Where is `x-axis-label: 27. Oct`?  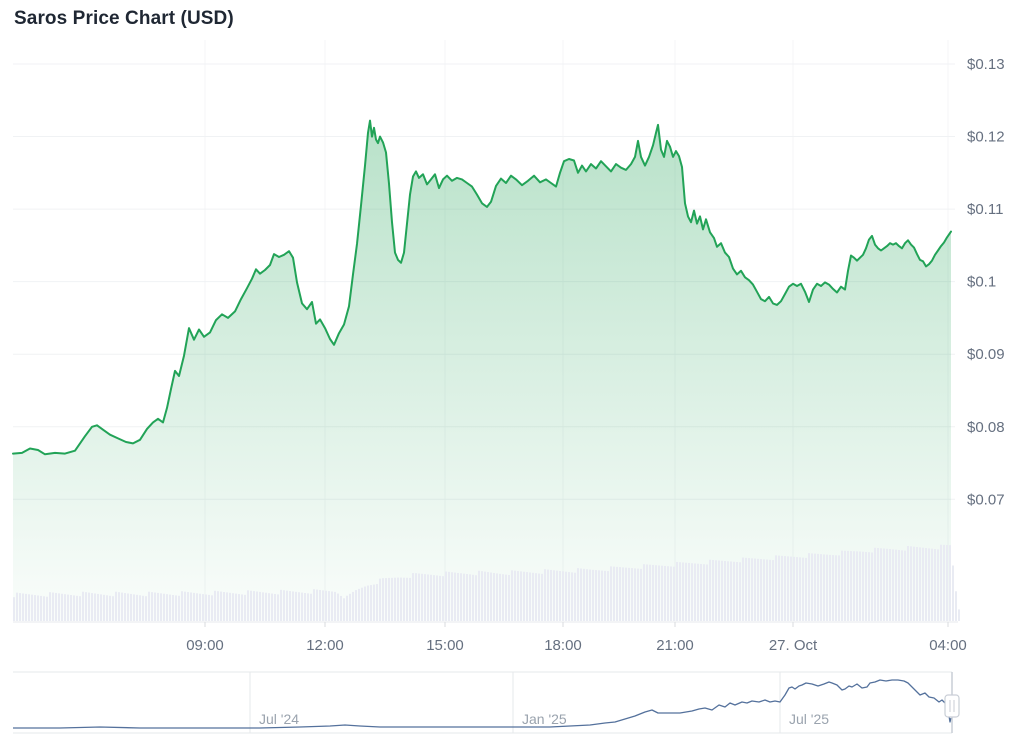
x-axis-label: 27. Oct is located at coordinates (793, 645).